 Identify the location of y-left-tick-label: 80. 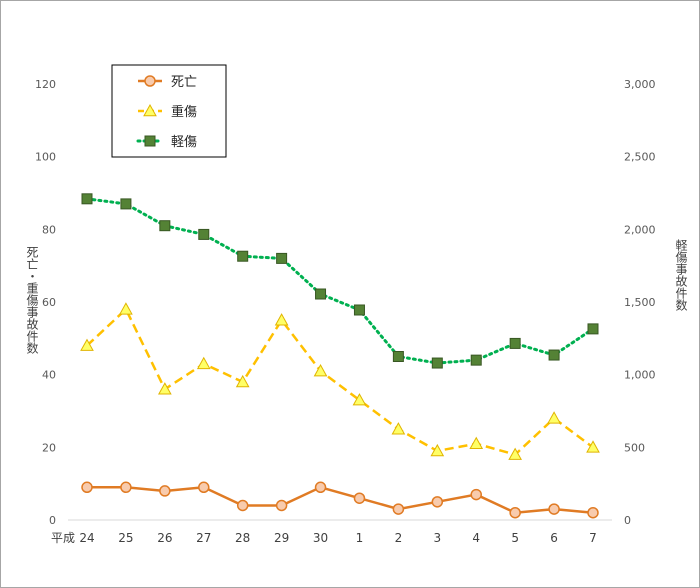
(49, 229).